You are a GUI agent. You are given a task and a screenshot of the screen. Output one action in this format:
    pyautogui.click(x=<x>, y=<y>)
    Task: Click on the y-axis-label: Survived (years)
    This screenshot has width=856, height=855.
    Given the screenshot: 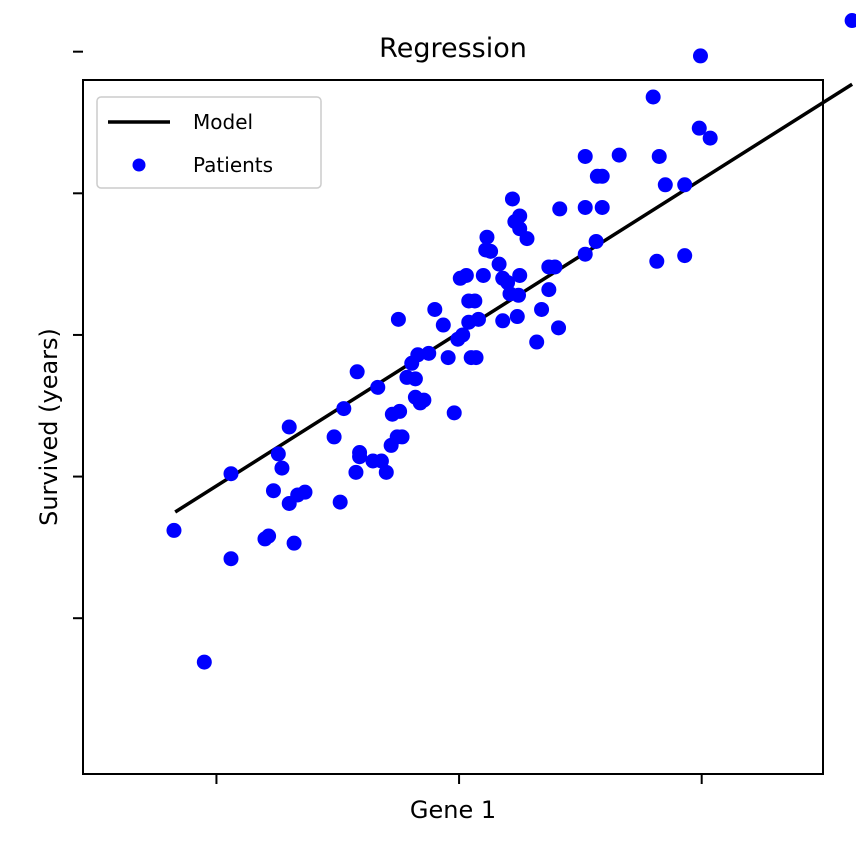 What is the action you would take?
    pyautogui.click(x=49, y=427)
    